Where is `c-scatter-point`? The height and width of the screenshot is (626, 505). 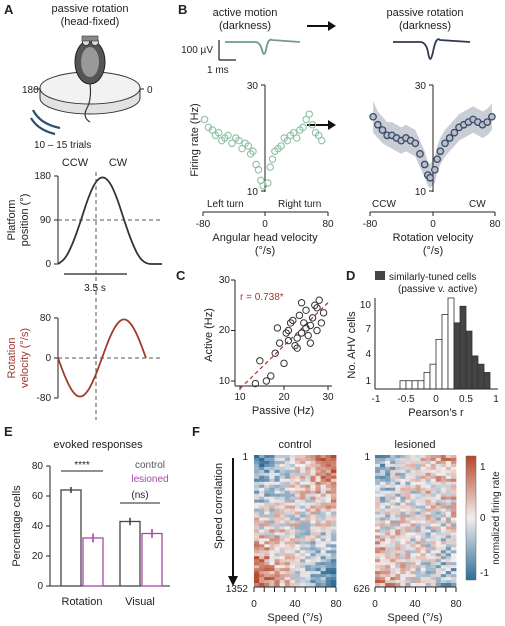 c-scatter-point is located at coordinates (277, 328).